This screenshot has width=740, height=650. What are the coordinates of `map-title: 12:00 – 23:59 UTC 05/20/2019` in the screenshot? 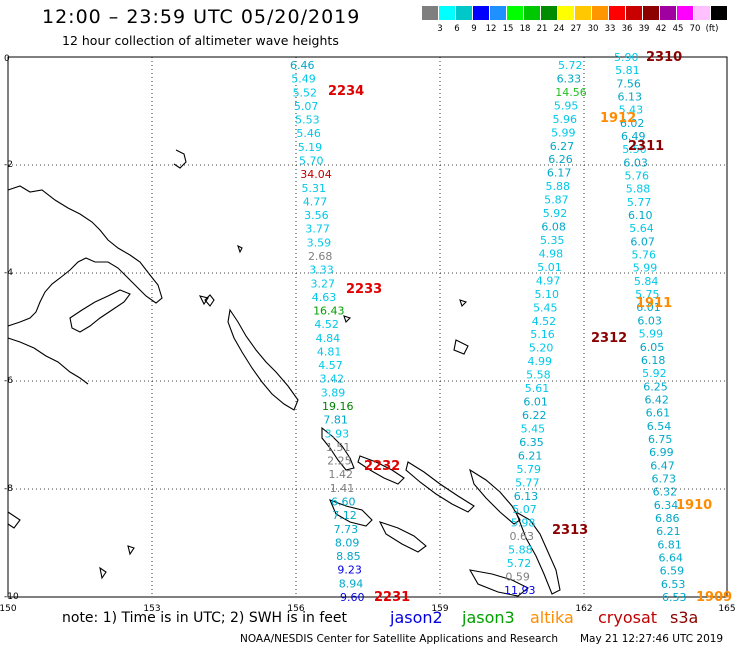 It's located at (201, 17).